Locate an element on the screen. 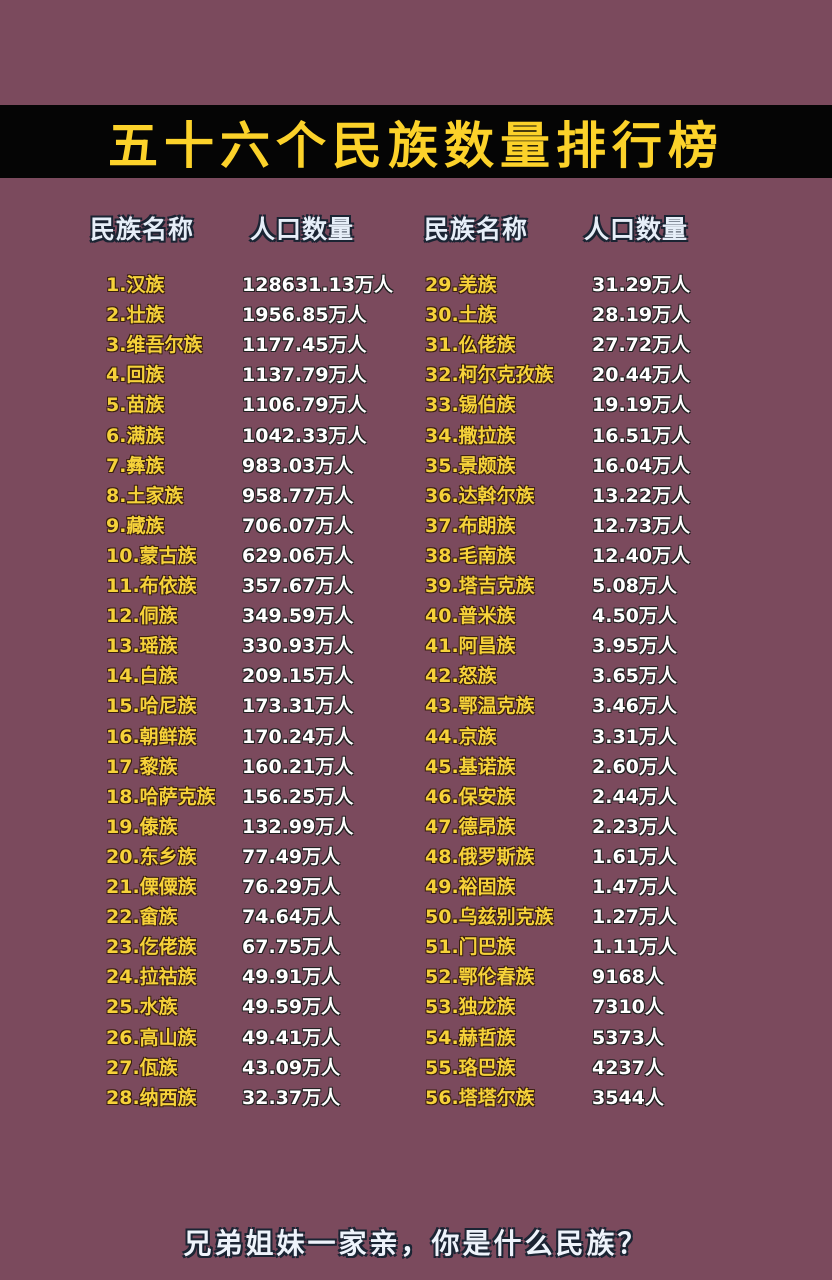  population-value: 1.61万人 is located at coordinates (634, 856).